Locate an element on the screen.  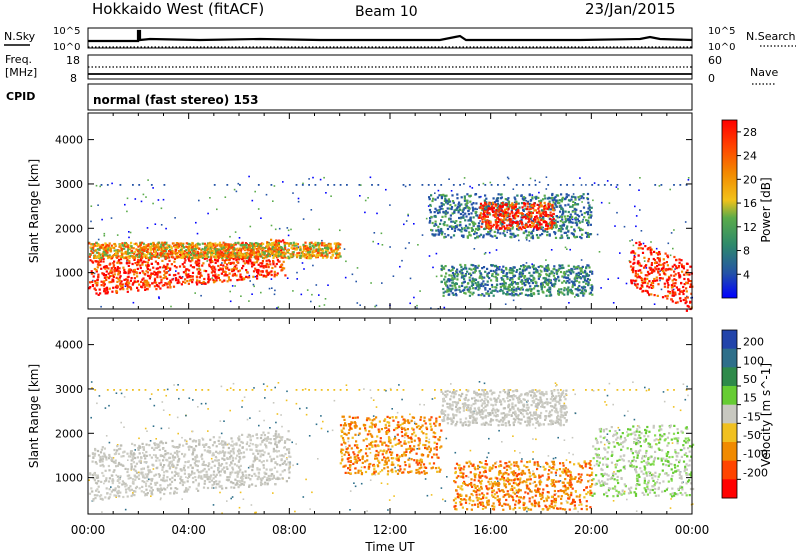
noise-tick-top-right: 10^5 is located at coordinates (721, 31).